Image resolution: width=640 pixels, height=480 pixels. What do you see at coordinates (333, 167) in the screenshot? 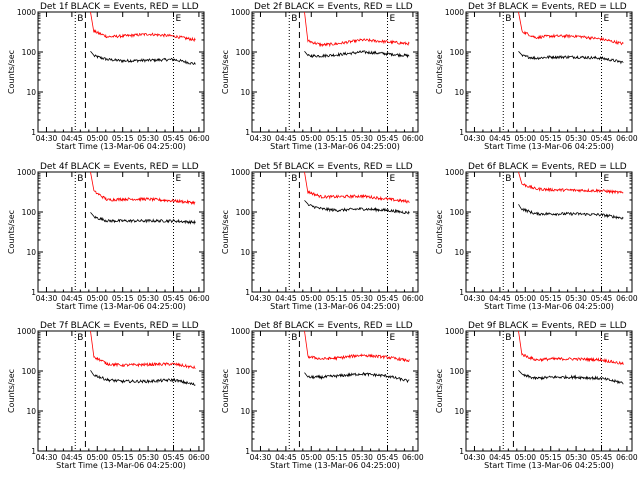
I see `panel-title: Det 5f BLACK = Events, RED = LLD` at bounding box center [333, 167].